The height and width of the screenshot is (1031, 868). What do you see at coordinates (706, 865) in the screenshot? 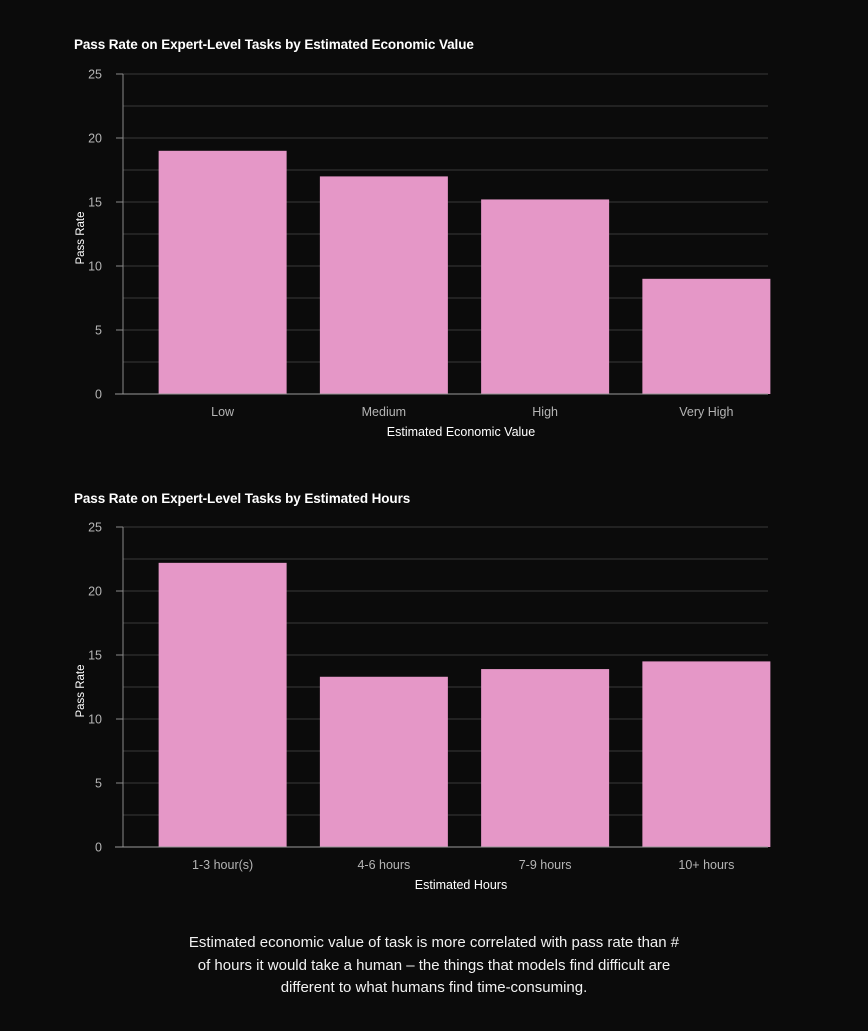
I see `x-tick-label: 10+ hours` at bounding box center [706, 865].